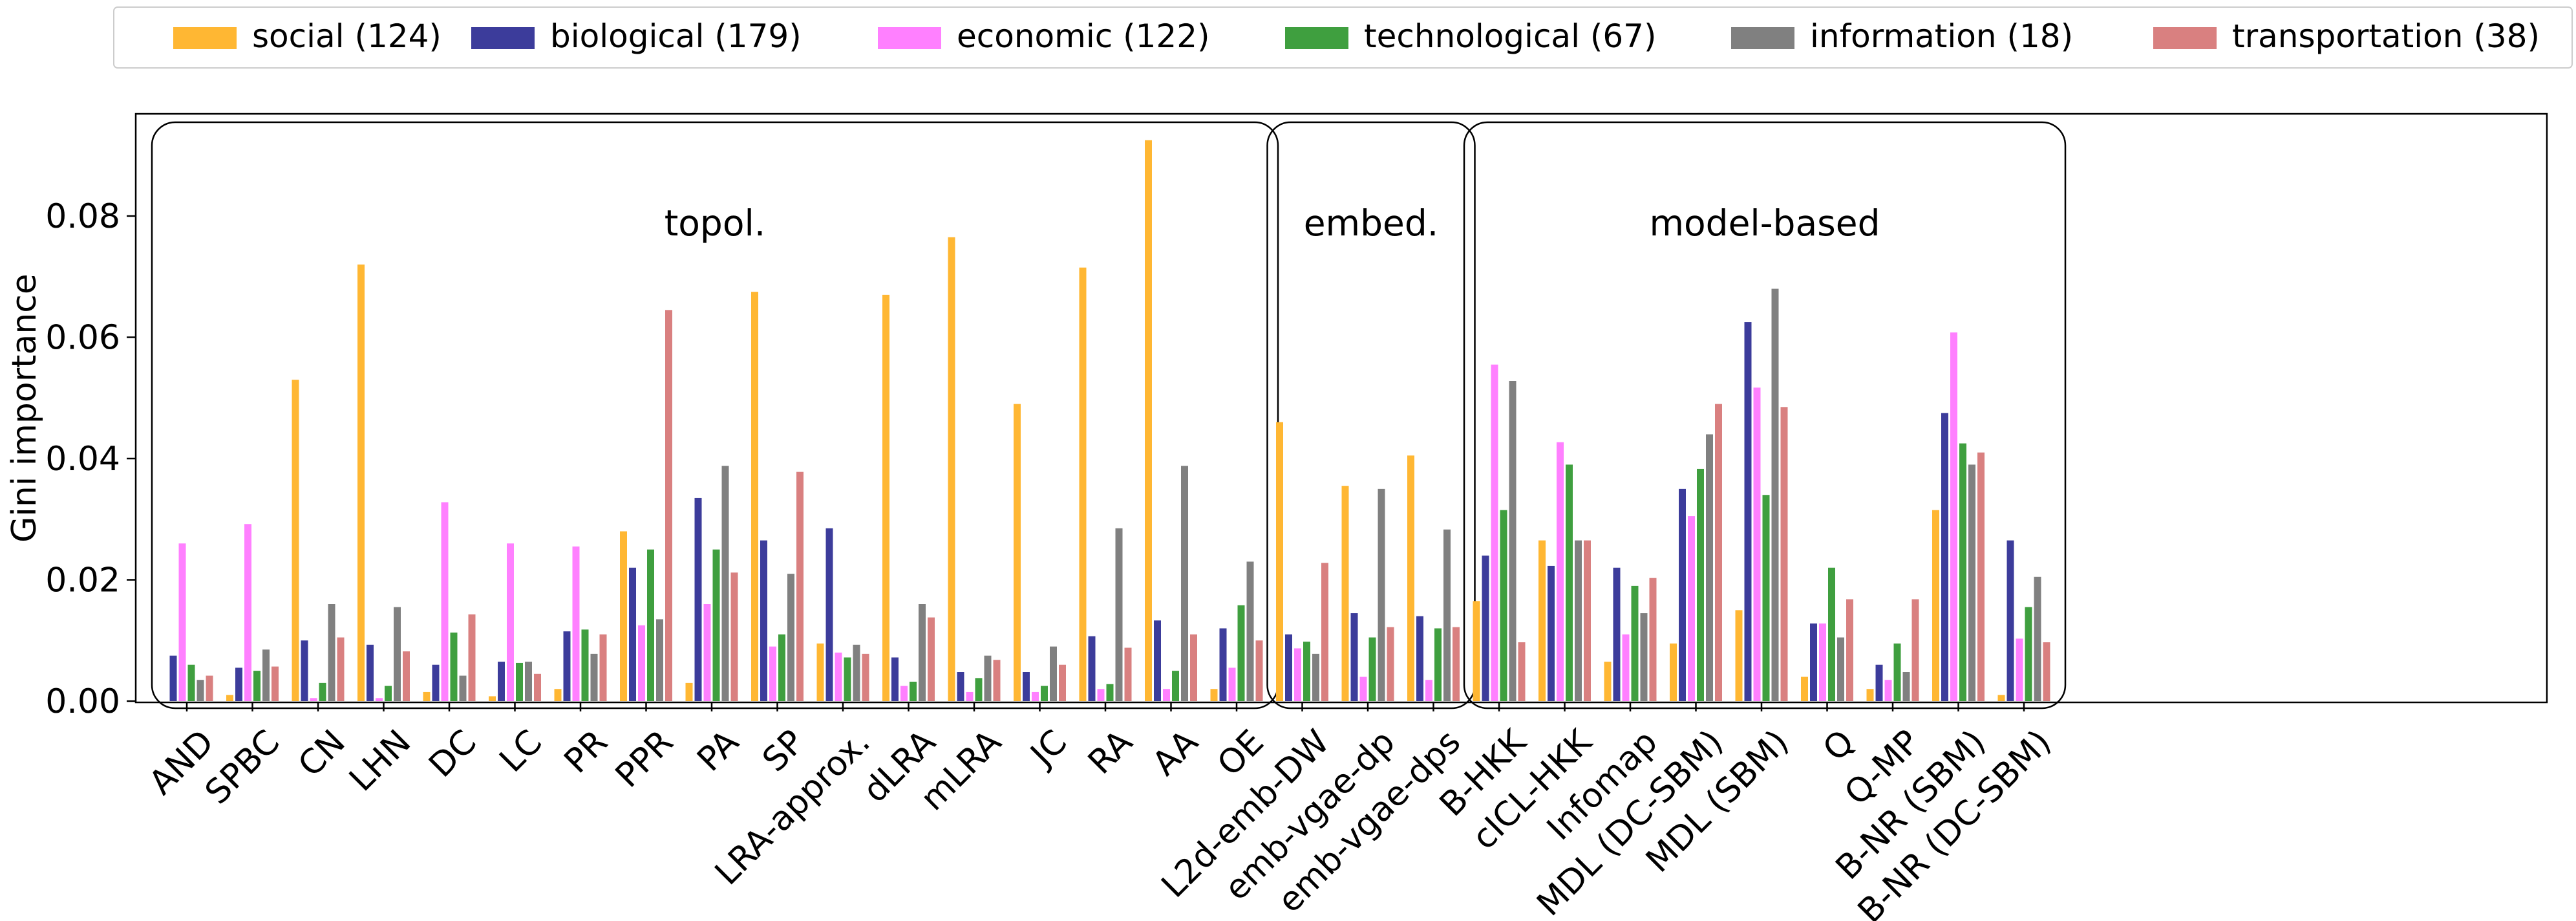 Image resolution: width=2576 pixels, height=921 pixels. What do you see at coordinates (82, 338) in the screenshot?
I see `y-tick-label: 0.06` at bounding box center [82, 338].